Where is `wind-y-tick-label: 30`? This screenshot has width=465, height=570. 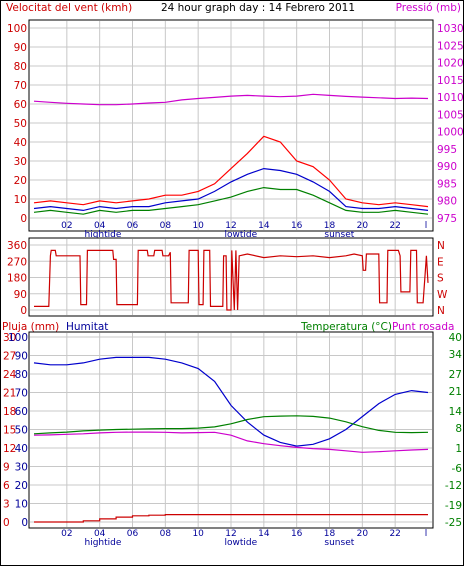
wind-y-tick-label: 30 is located at coordinates (20, 162).